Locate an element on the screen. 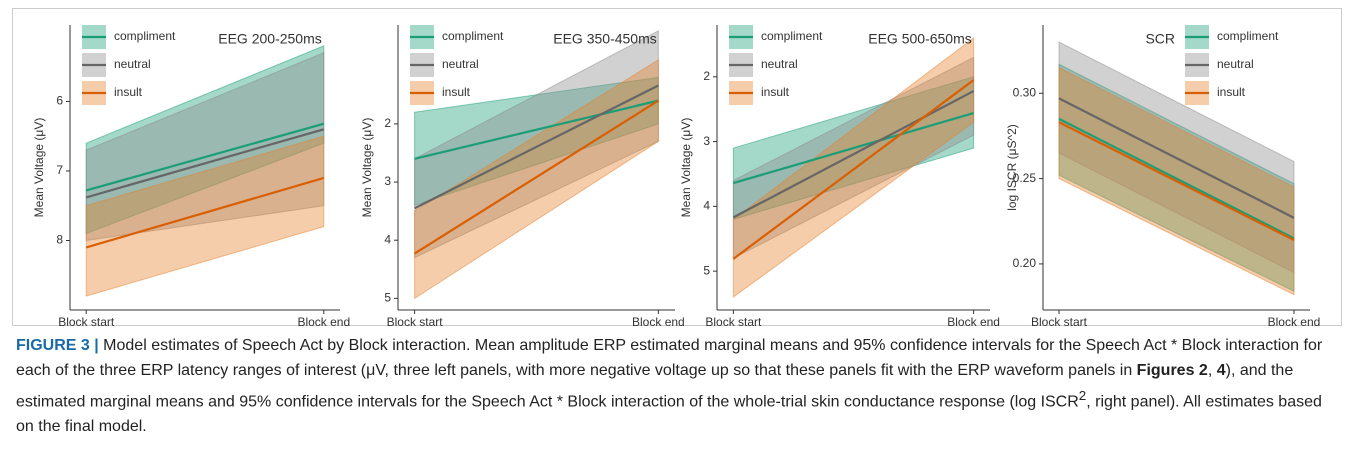 Image resolution: width=1355 pixels, height=469 pixels. chart-title: SCR is located at coordinates (1160, 39).